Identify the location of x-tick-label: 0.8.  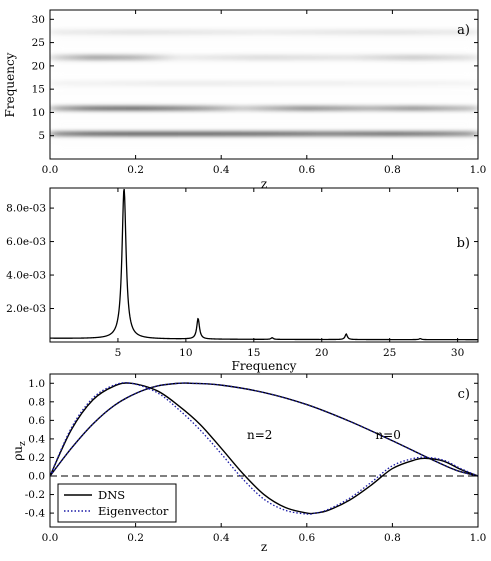
(392, 538).